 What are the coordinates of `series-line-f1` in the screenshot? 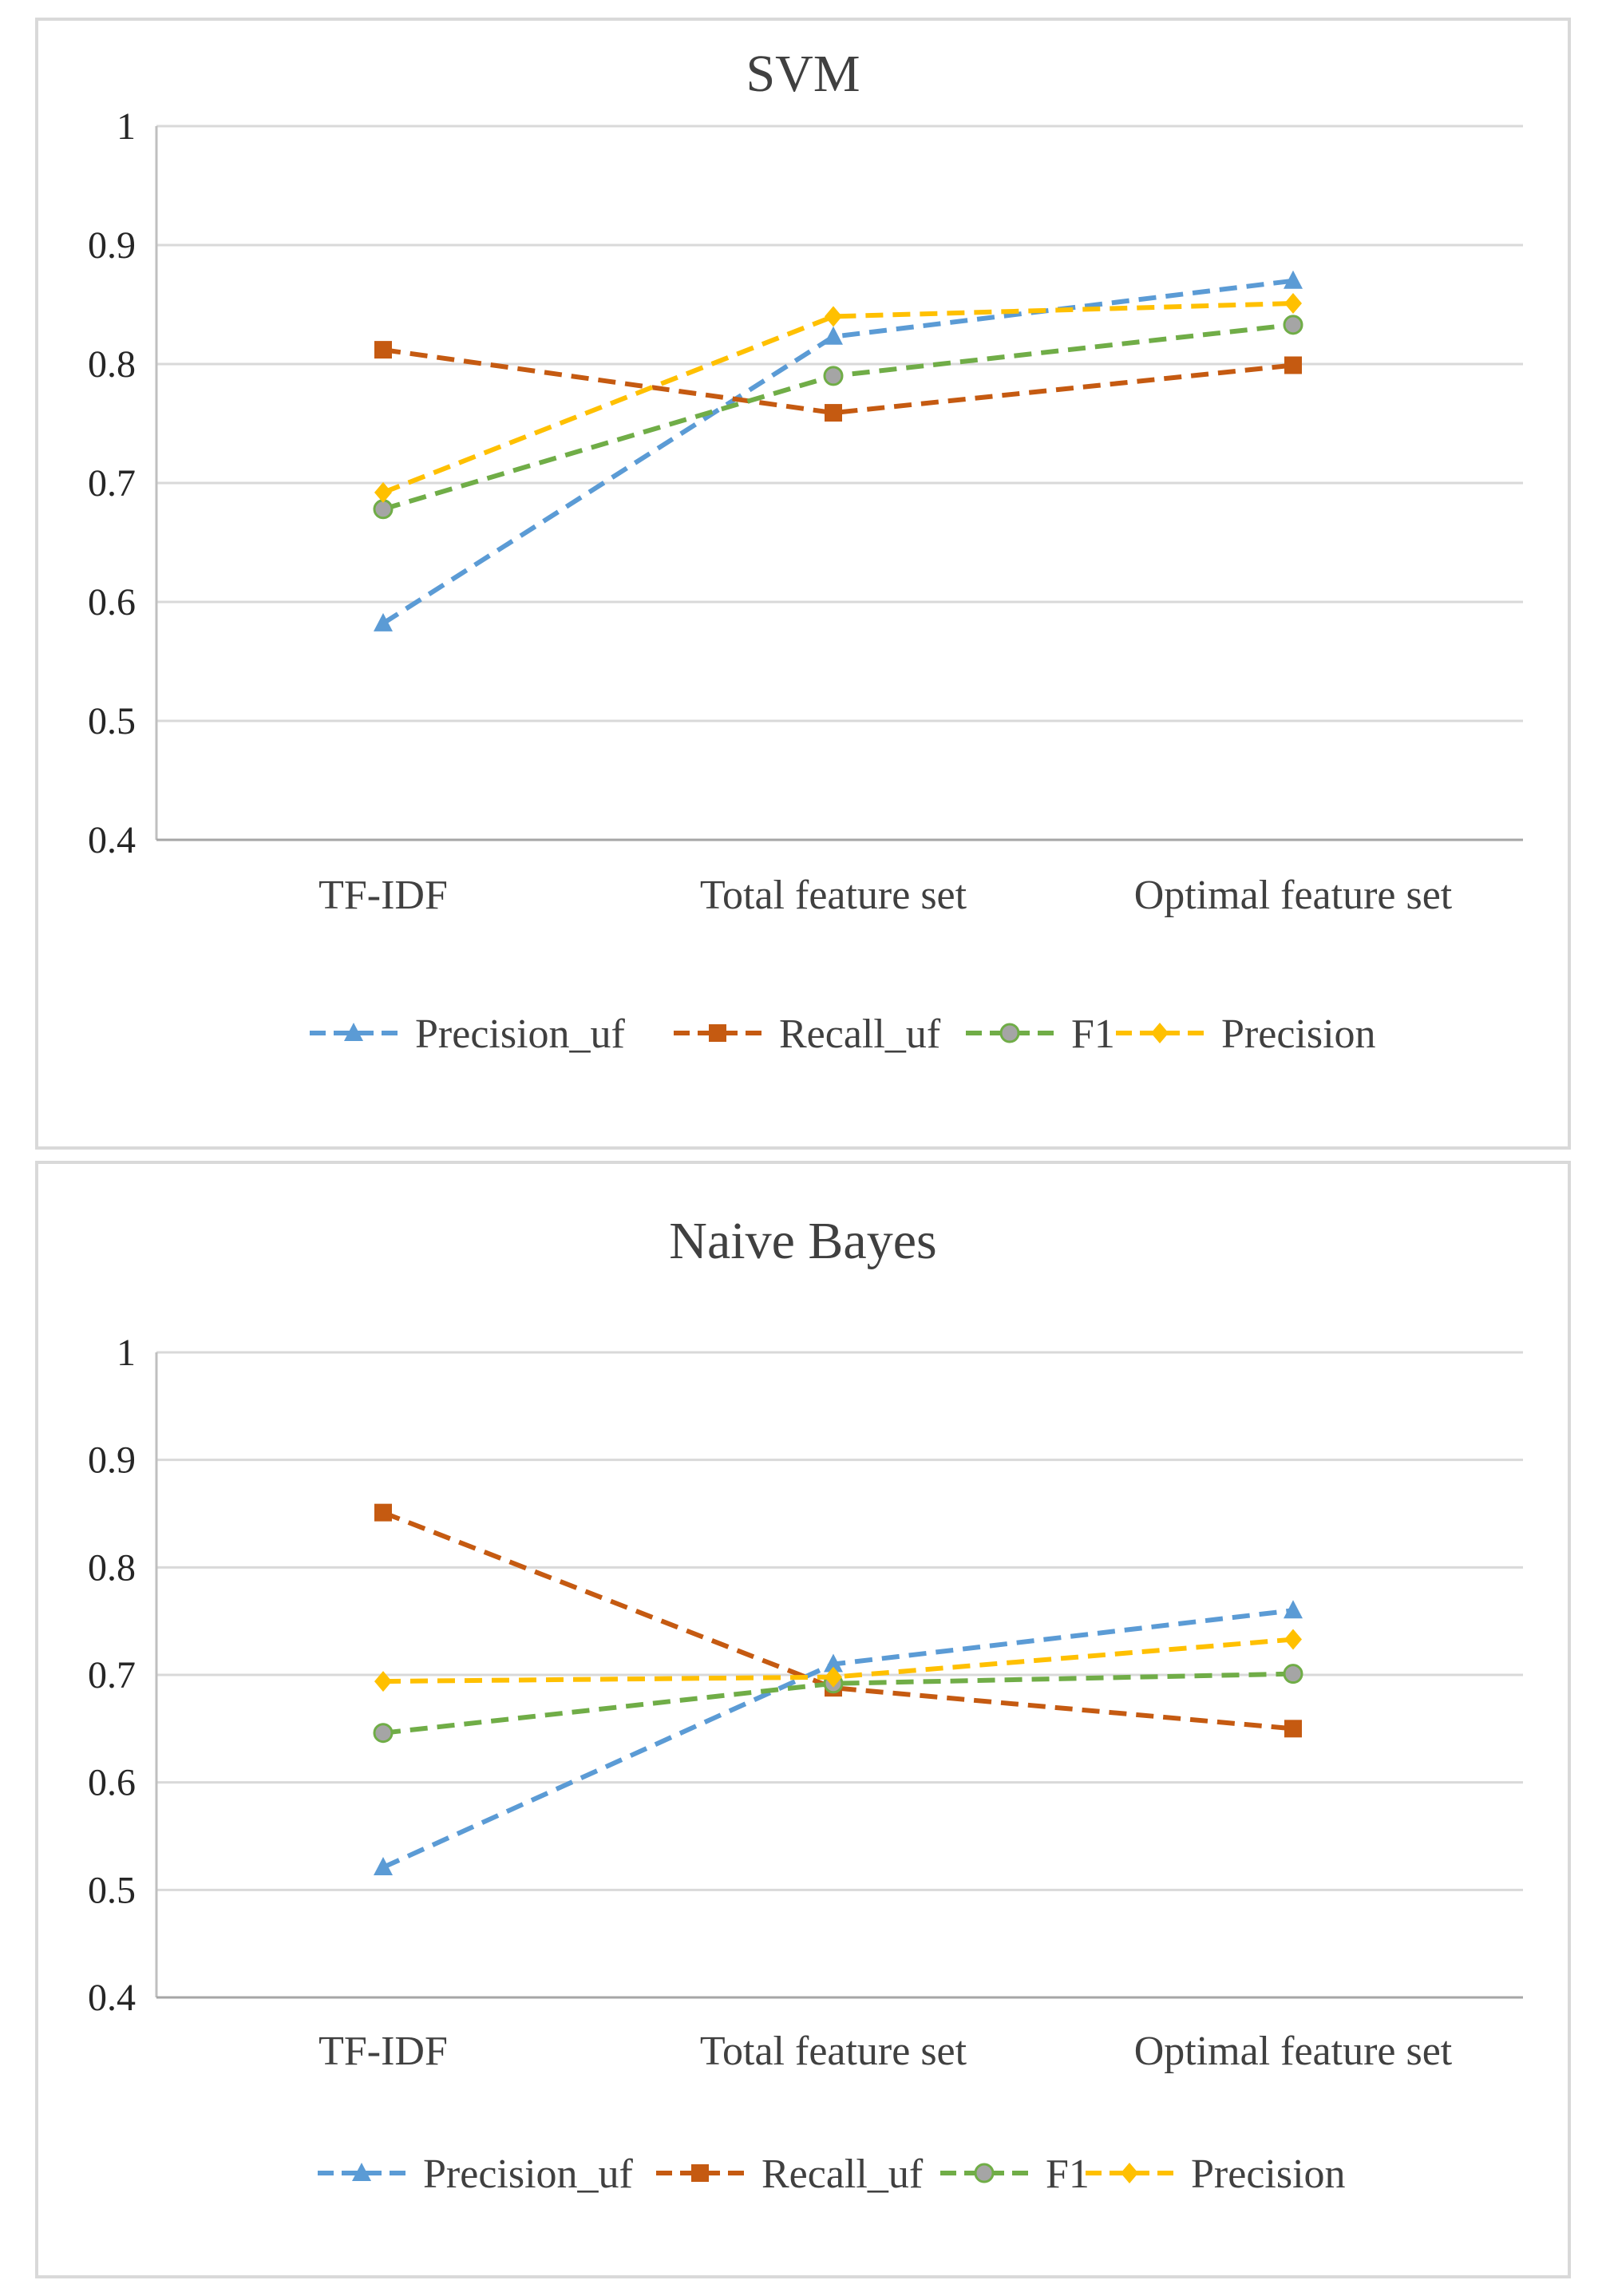 It's located at (838, 1703).